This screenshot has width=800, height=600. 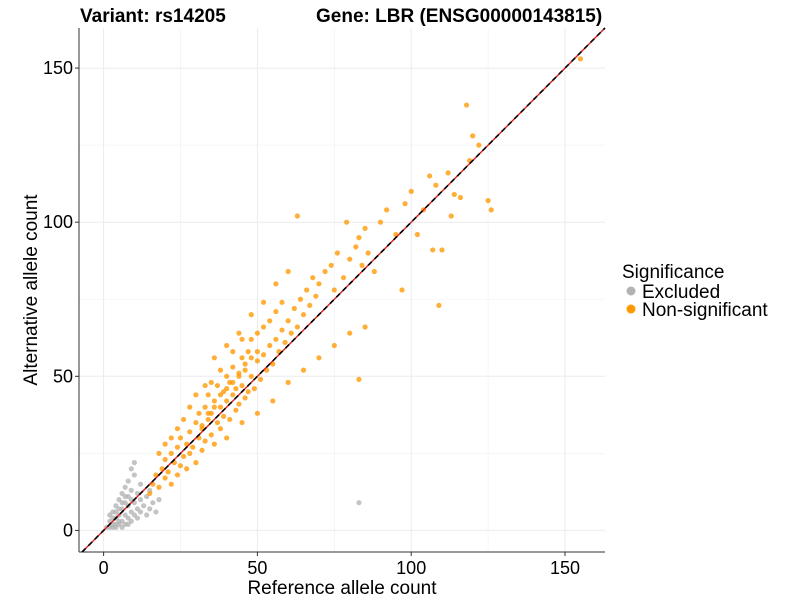 What do you see at coordinates (631, 291) in the screenshot?
I see `legend-swatch-excluded` at bounding box center [631, 291].